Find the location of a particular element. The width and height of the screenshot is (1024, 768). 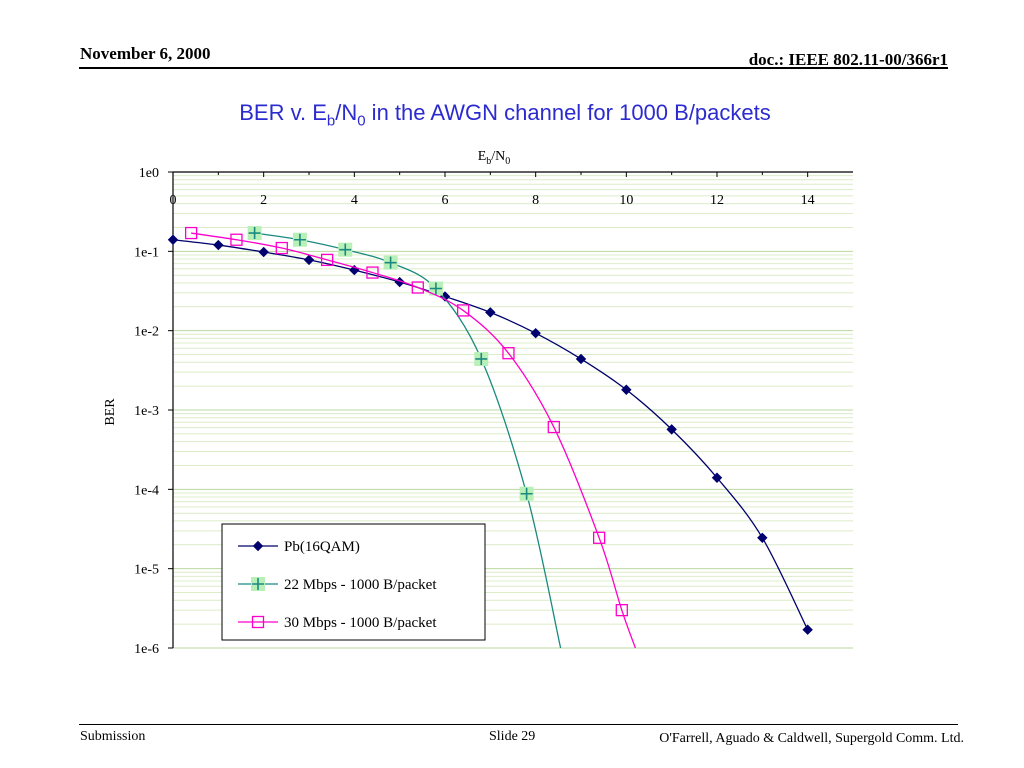

header-date: November 6, 2000 is located at coordinates (145, 53).